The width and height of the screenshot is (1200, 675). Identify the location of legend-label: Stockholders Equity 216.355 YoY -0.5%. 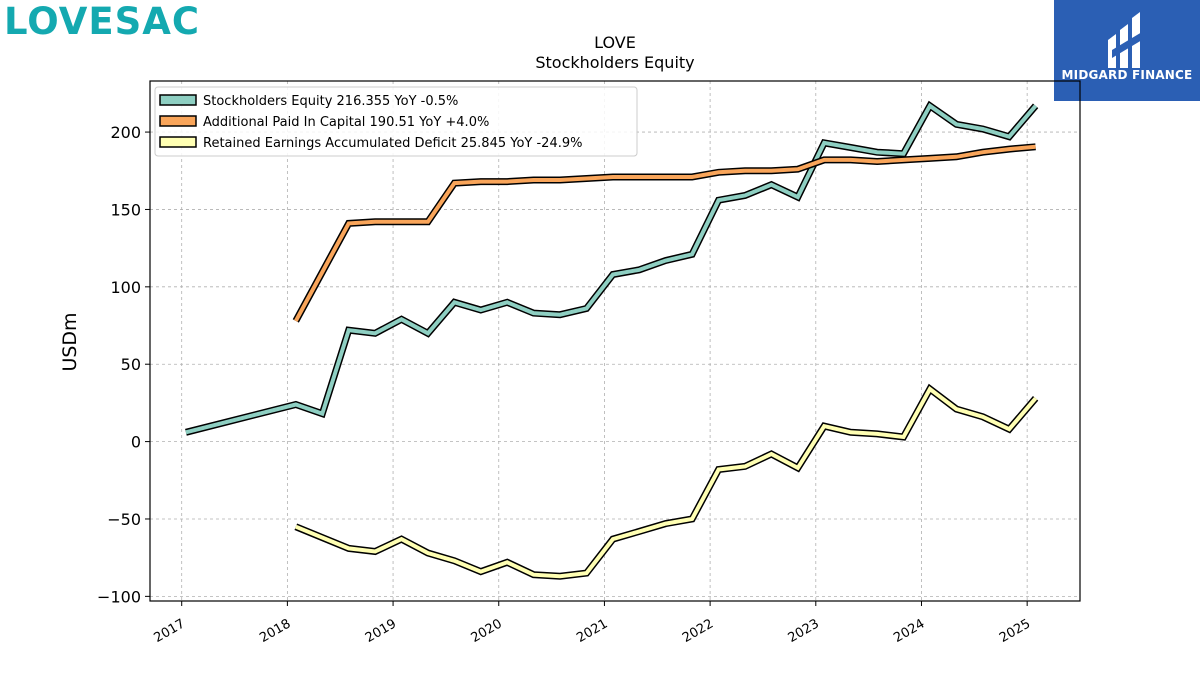
(330, 101).